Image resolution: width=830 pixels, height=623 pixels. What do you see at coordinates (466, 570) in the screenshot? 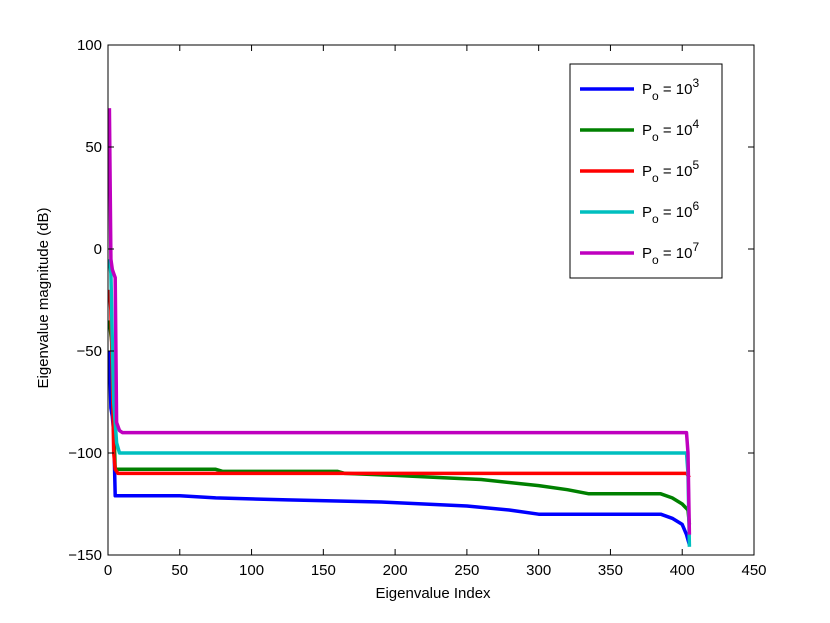
I see `x-tick-label: 250` at bounding box center [466, 570].